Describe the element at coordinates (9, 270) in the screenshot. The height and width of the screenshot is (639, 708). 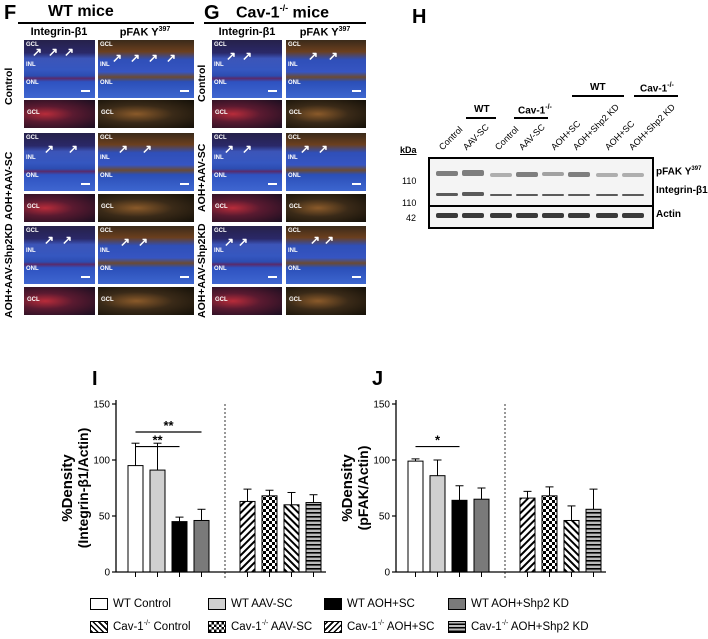
I see `panel-f-row-shp2kd: AOH+AAV-Shp2KD` at that location.